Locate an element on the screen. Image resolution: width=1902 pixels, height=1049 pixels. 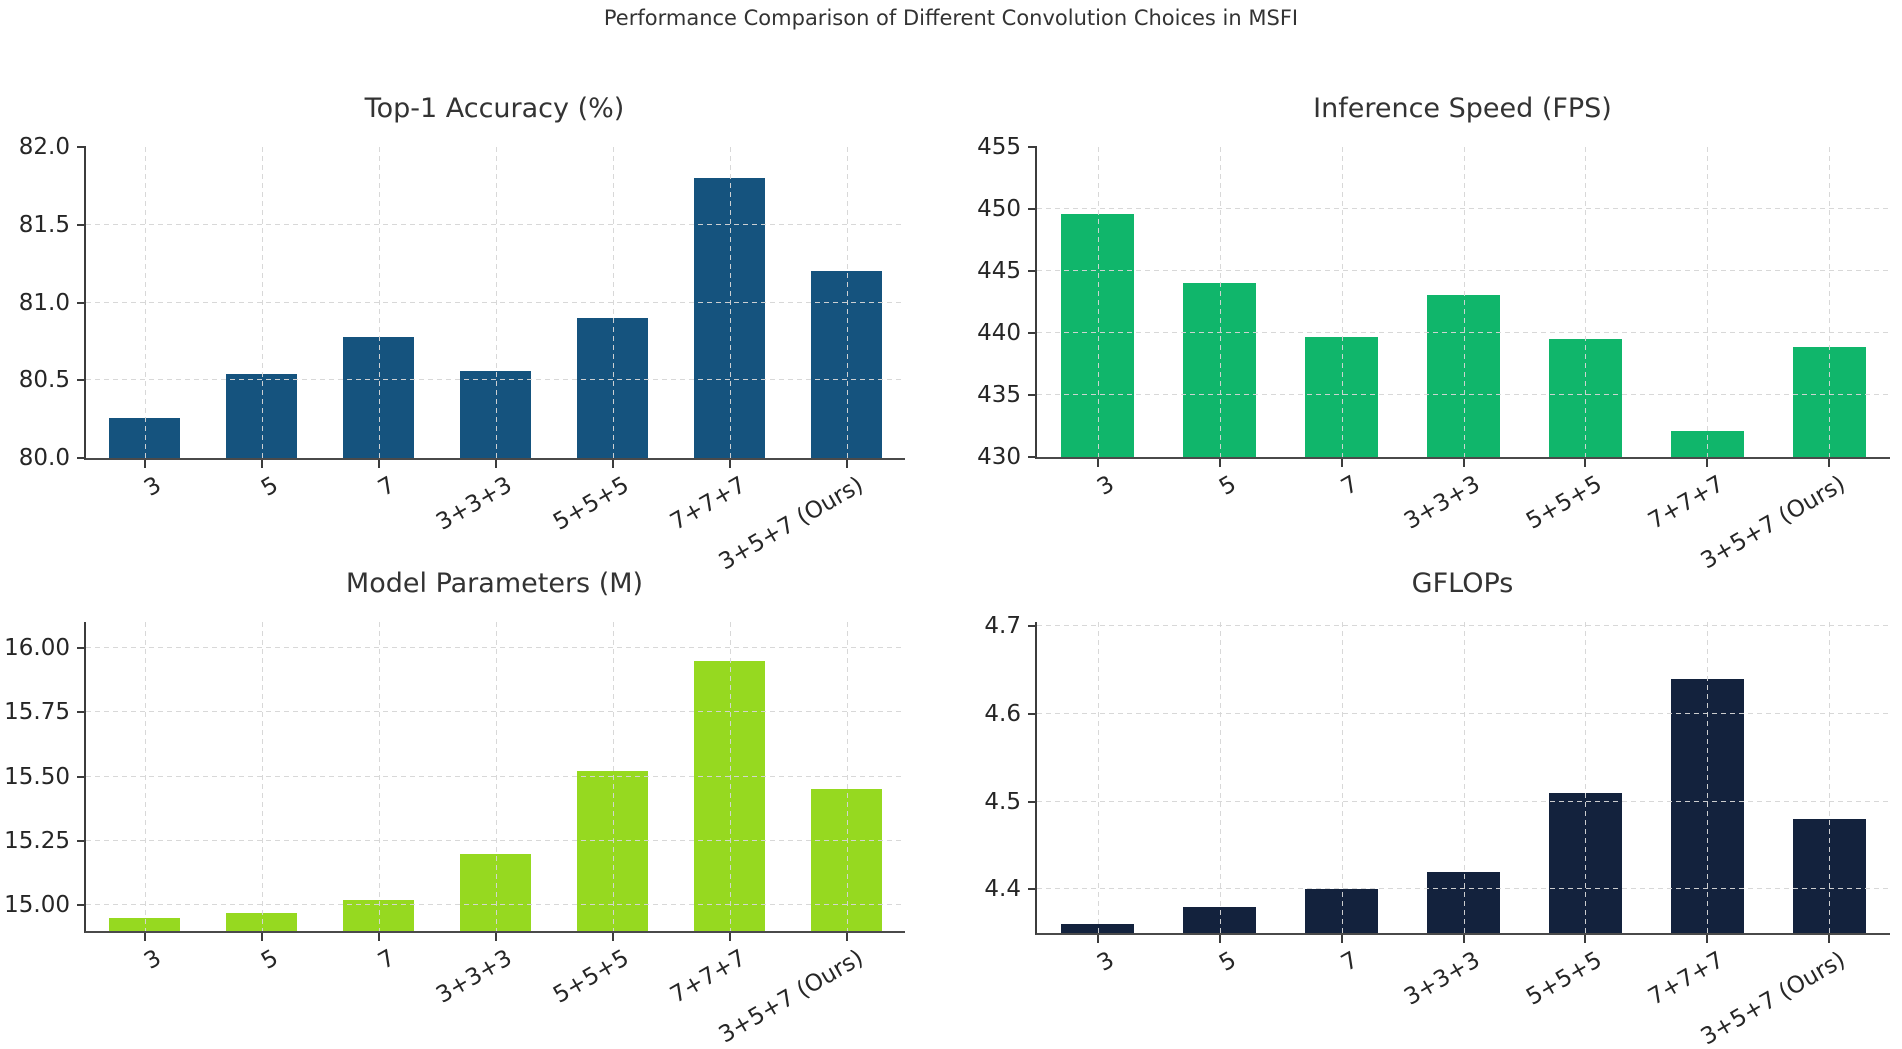
y-tick-label: 81.0 is located at coordinates (44, 302).